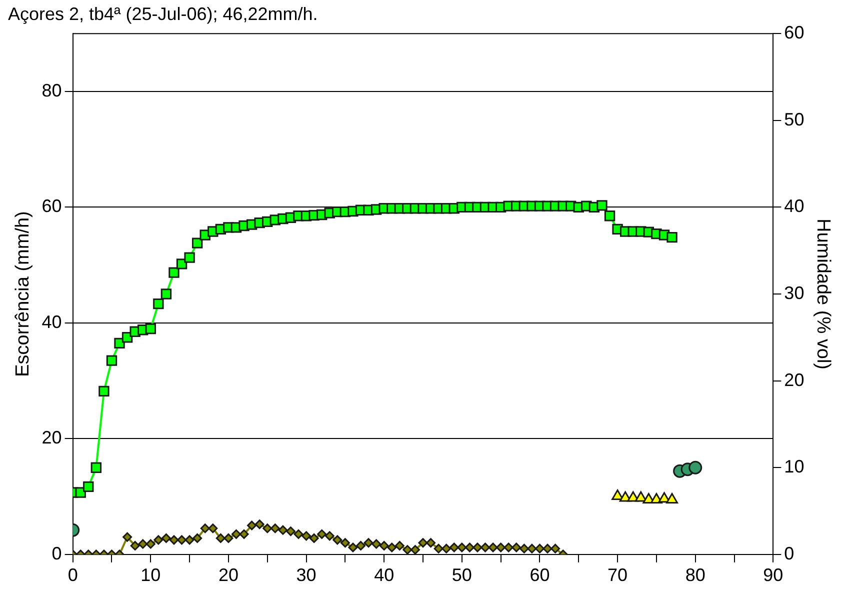 The image size is (846, 598). Describe the element at coordinates (540, 575) in the screenshot. I see `x-tick-label: 60` at that location.